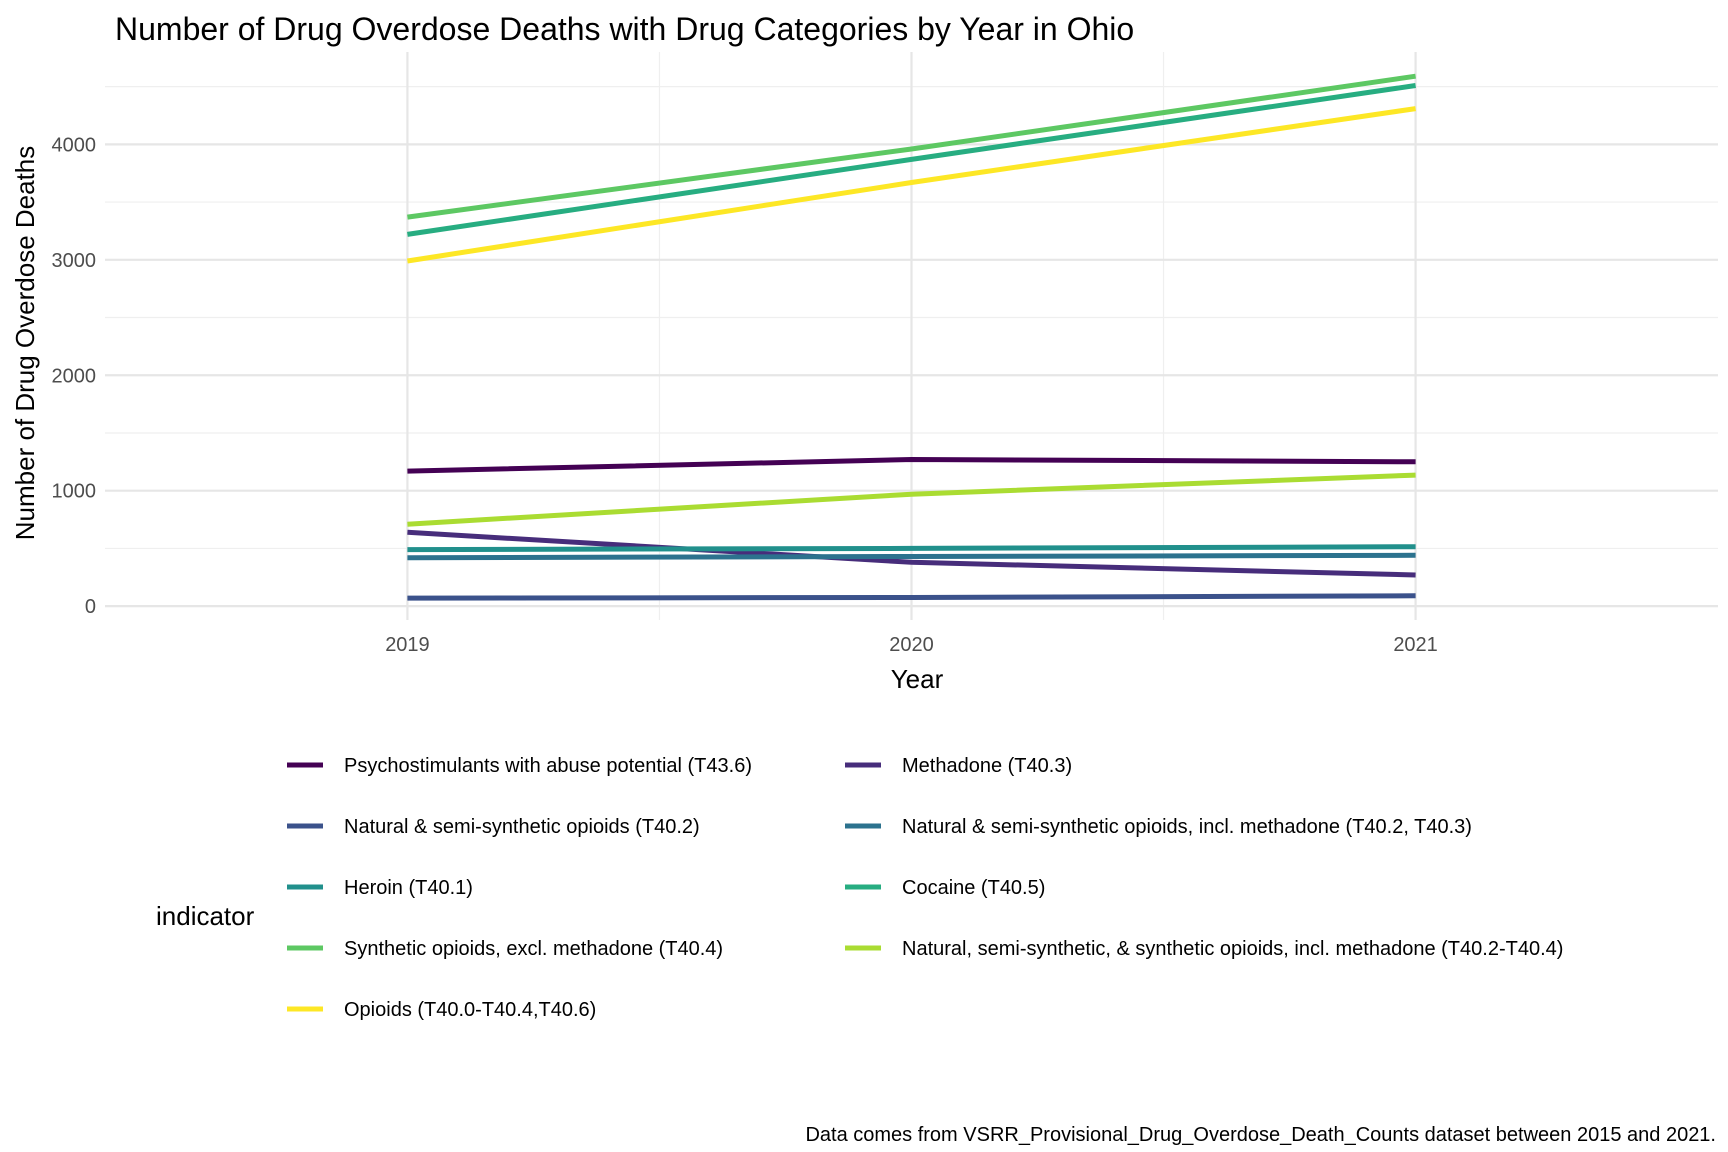 Image resolution: width=1728 pixels, height=1152 pixels. I want to click on y-tick-label: 4000, so click(74, 145).